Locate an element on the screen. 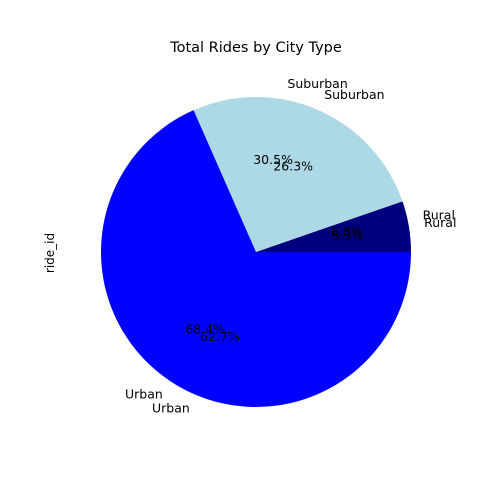 This screenshot has height=500, width=500. percent-label-secondary-urban: 62.7% is located at coordinates (220, 336).